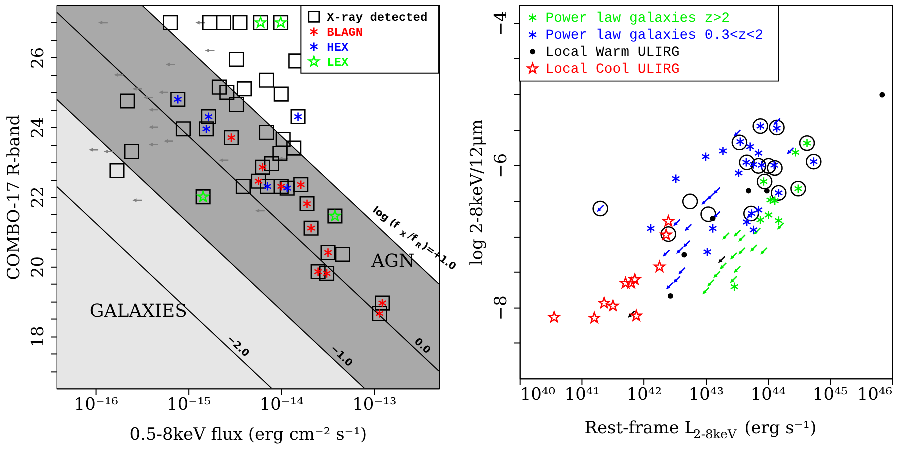  Describe the element at coordinates (655, 36) in the screenshot. I see `legend-label: Power law galaxies 0.3<z<2` at that location.